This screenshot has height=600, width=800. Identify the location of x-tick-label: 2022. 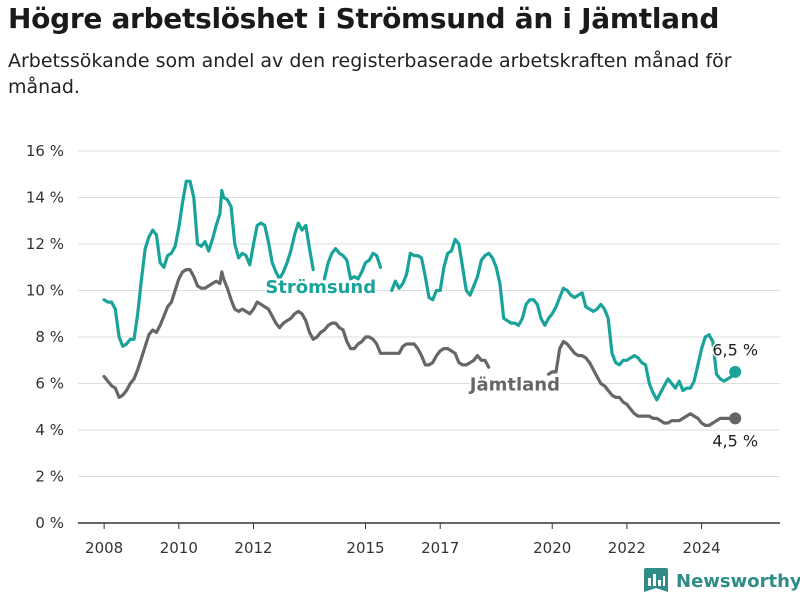
(627, 548).